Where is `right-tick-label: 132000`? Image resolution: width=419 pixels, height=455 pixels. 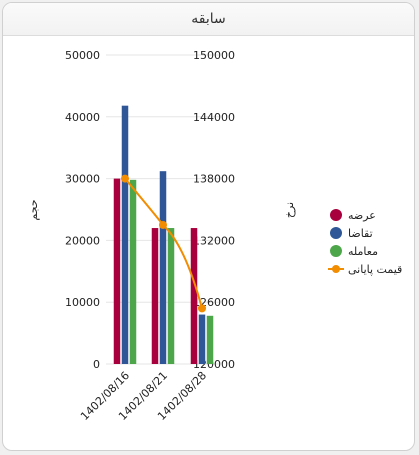 right-tick-label: 132000 is located at coordinates (214, 240).